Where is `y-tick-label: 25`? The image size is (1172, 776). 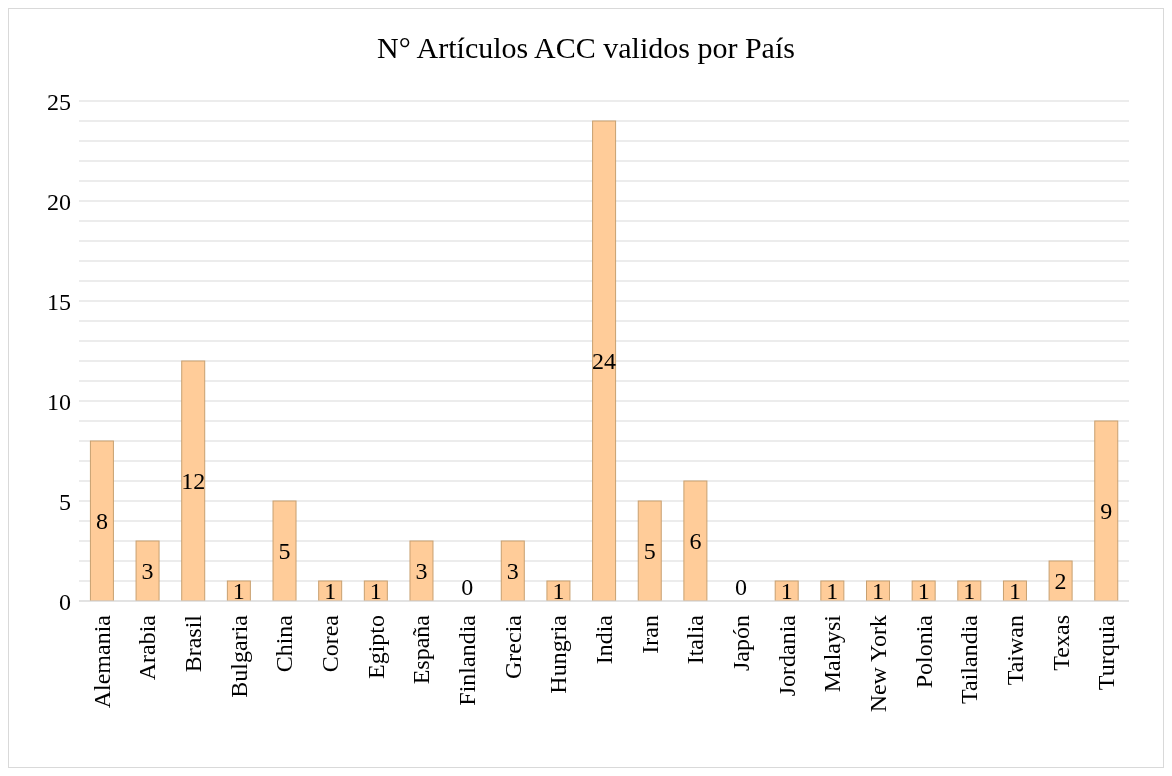 y-tick-label: 25 is located at coordinates (59, 101).